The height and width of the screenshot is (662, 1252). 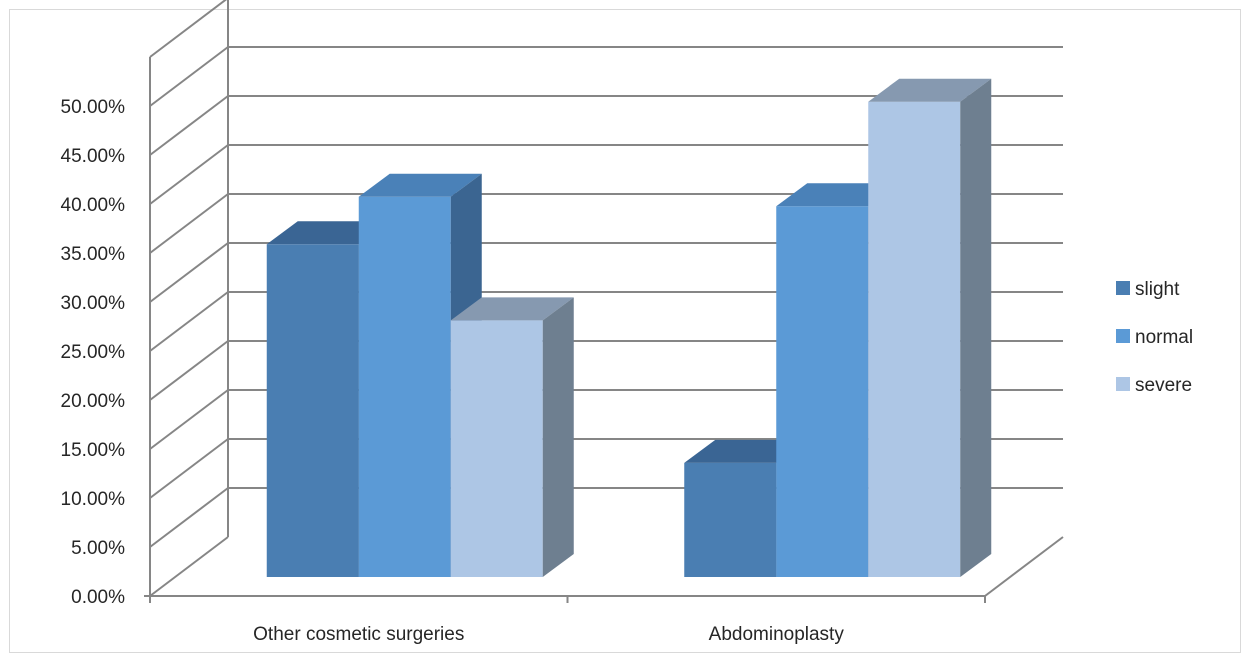 What do you see at coordinates (98, 597) in the screenshot?
I see `y-tick-label: 0.00%` at bounding box center [98, 597].